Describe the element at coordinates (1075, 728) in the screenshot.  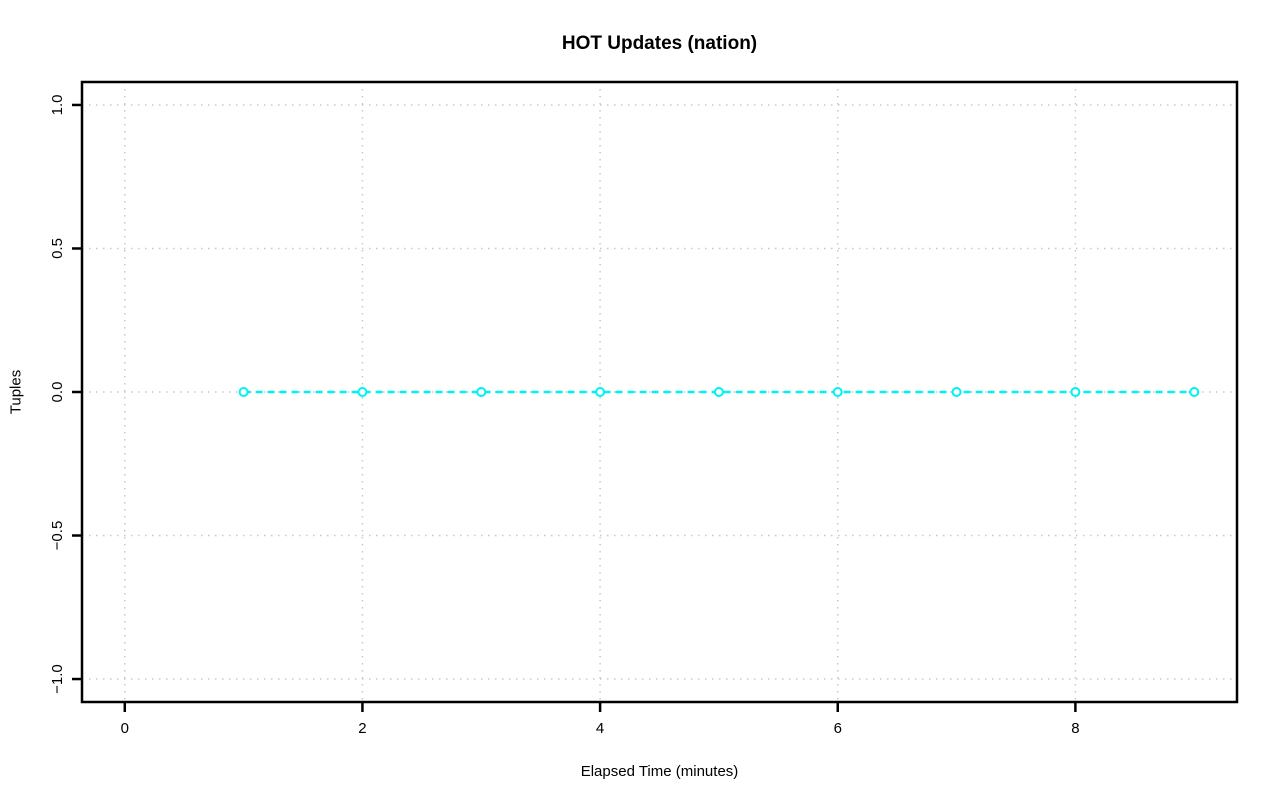
I see `x-axis-tick-label: 8` at that location.